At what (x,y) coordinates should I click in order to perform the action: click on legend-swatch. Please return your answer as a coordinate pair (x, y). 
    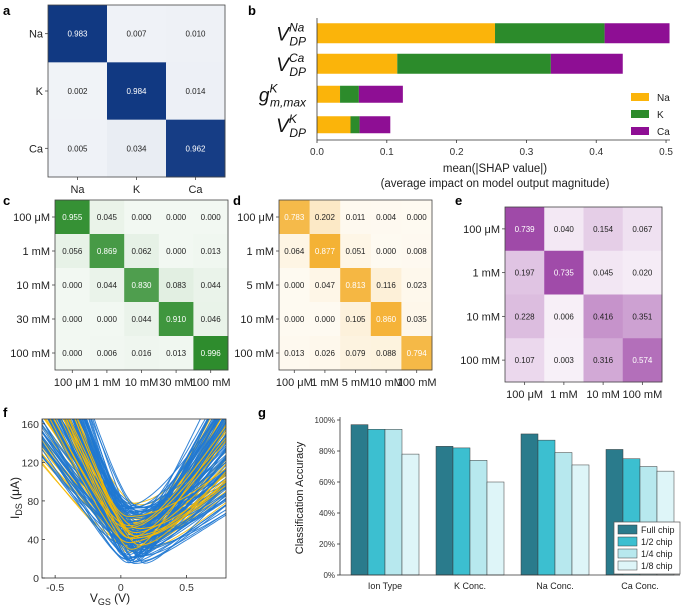
    Looking at the image, I should click on (640, 131).